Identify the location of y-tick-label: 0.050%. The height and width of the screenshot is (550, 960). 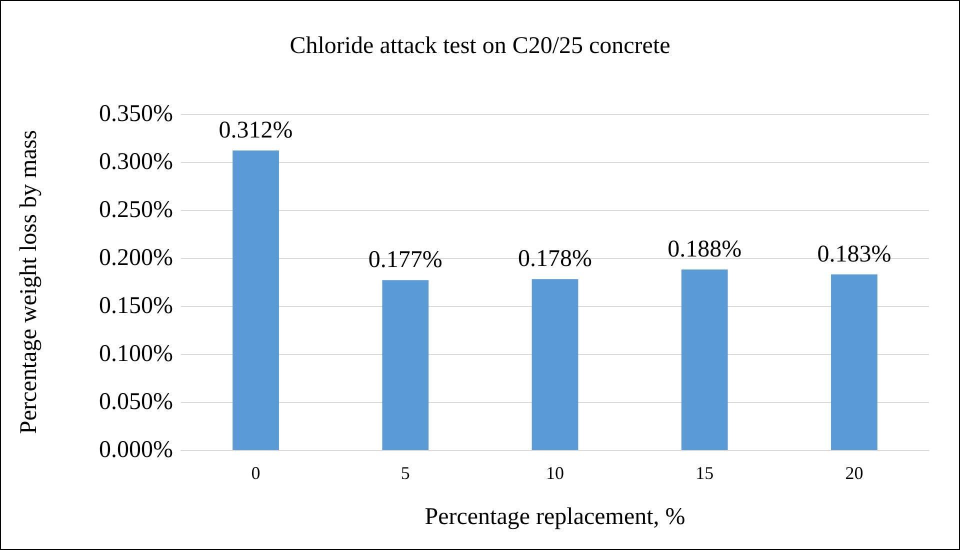
(136, 402).